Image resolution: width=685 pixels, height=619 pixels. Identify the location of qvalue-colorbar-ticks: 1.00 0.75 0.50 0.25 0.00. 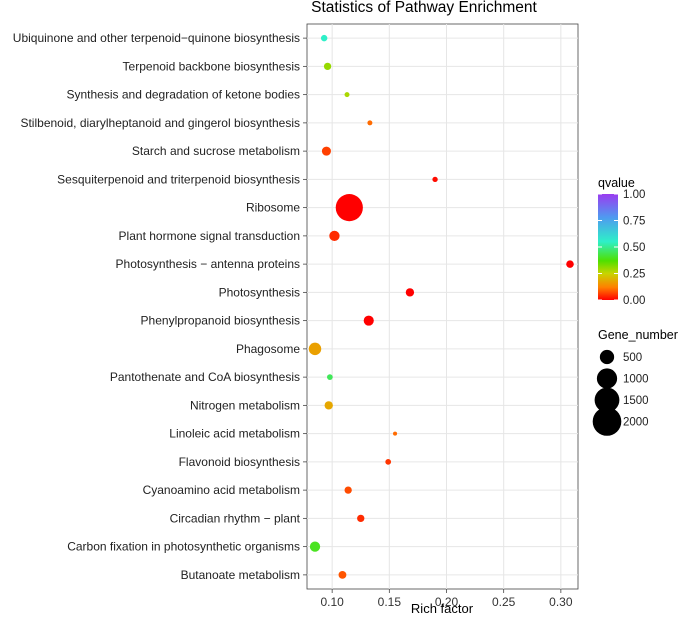
(621, 248).